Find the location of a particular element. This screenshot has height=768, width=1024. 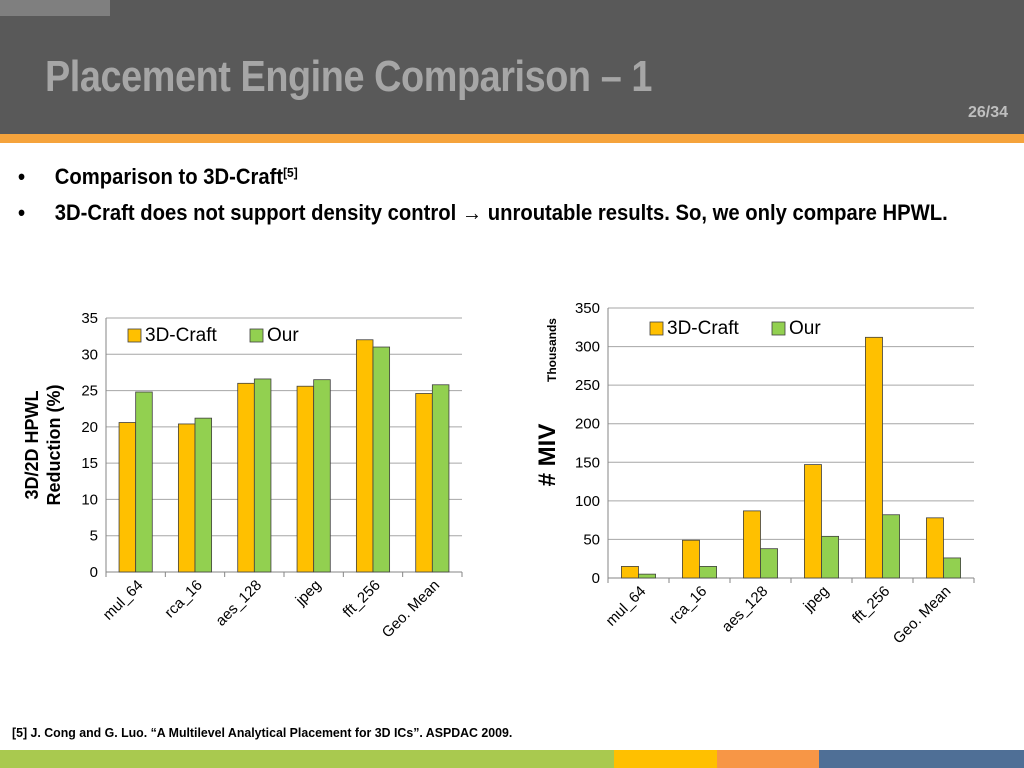

y-tick-label: 15 is located at coordinates (89, 463).